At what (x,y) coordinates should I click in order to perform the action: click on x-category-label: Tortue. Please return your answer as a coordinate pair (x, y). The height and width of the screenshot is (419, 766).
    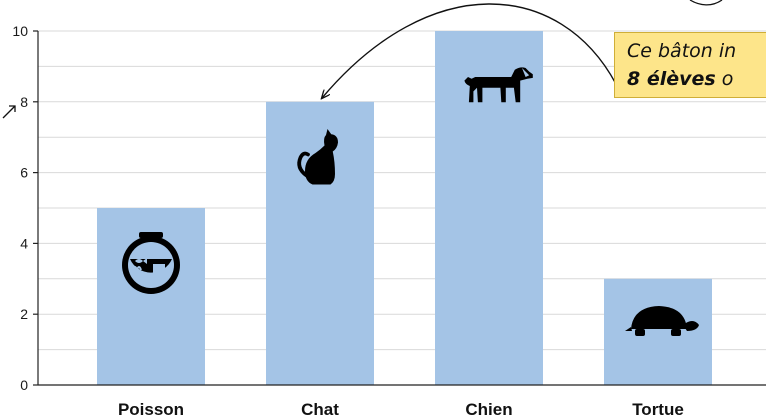
    Looking at the image, I should click on (658, 409).